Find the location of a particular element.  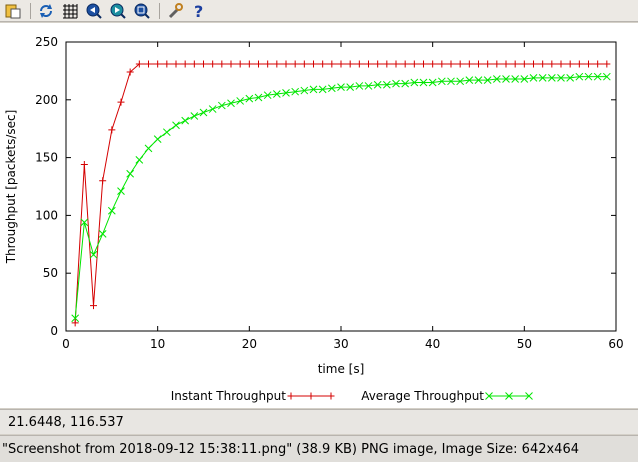

settings-icon is located at coordinates (175, 10).